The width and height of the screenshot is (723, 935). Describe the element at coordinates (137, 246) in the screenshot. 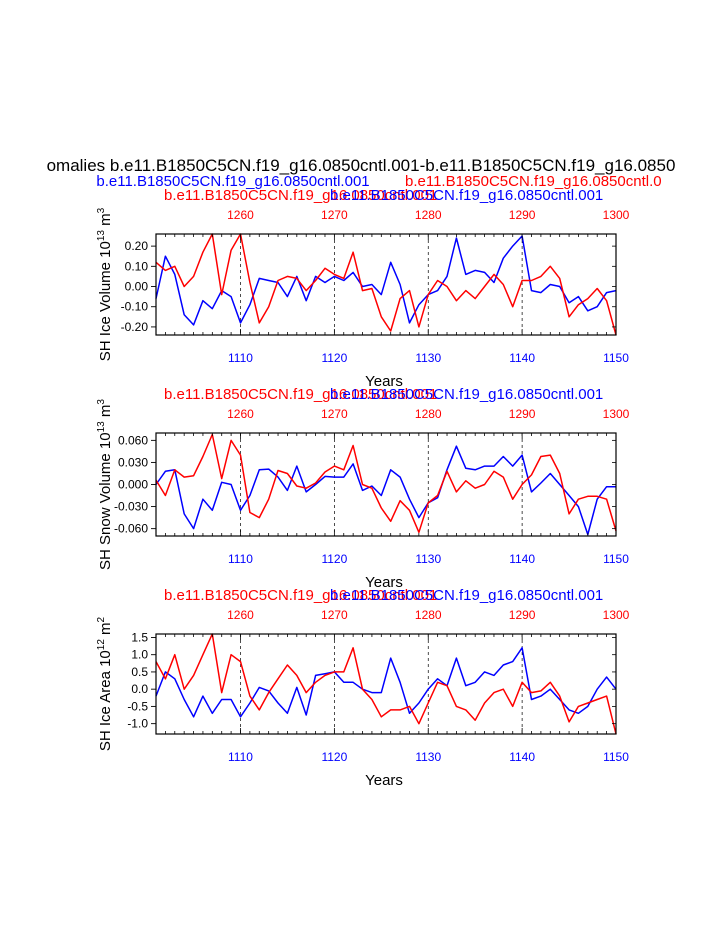

I see `y-tick-label: 0.20` at that location.